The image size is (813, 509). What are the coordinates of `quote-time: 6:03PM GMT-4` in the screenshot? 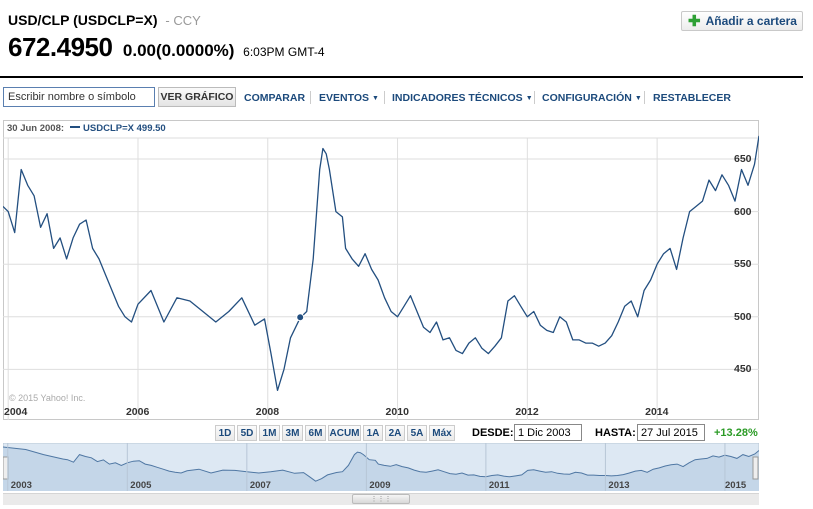 It's located at (284, 52).